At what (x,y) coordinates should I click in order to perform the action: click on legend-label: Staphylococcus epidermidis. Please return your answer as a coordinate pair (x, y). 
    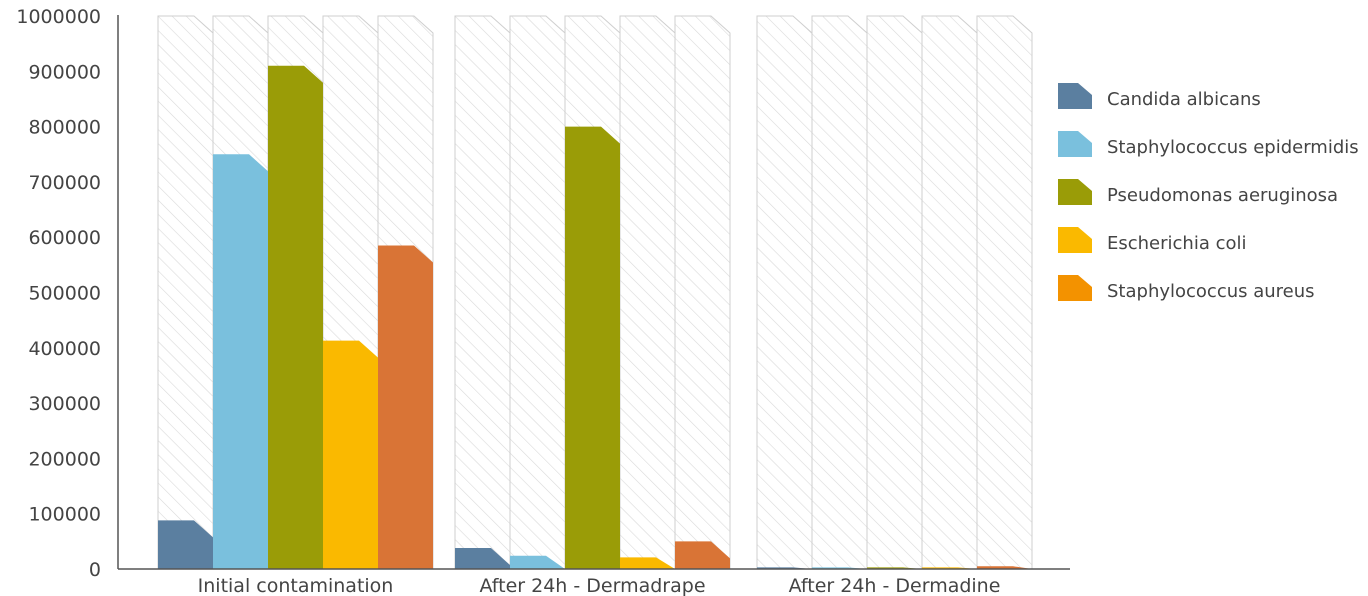
    Looking at the image, I should click on (1233, 147).